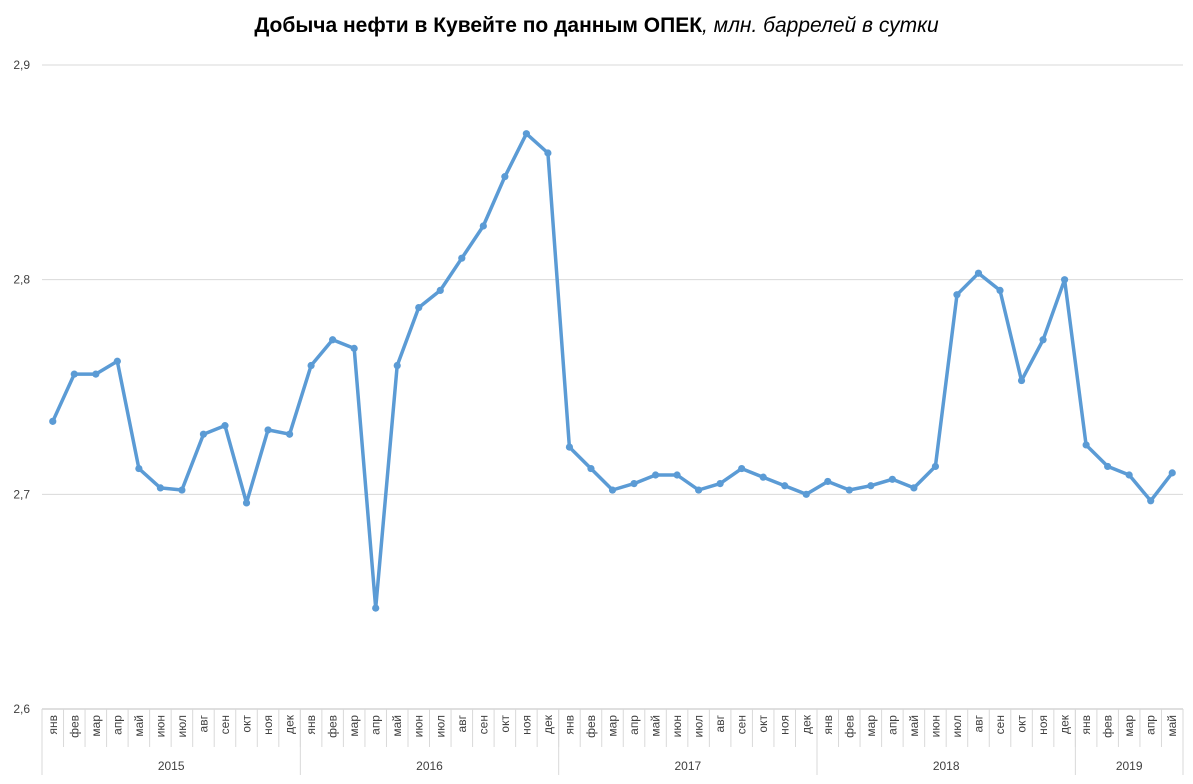  Describe the element at coordinates (21, 280) in the screenshot. I see `y-tick-label: 2,8` at that location.